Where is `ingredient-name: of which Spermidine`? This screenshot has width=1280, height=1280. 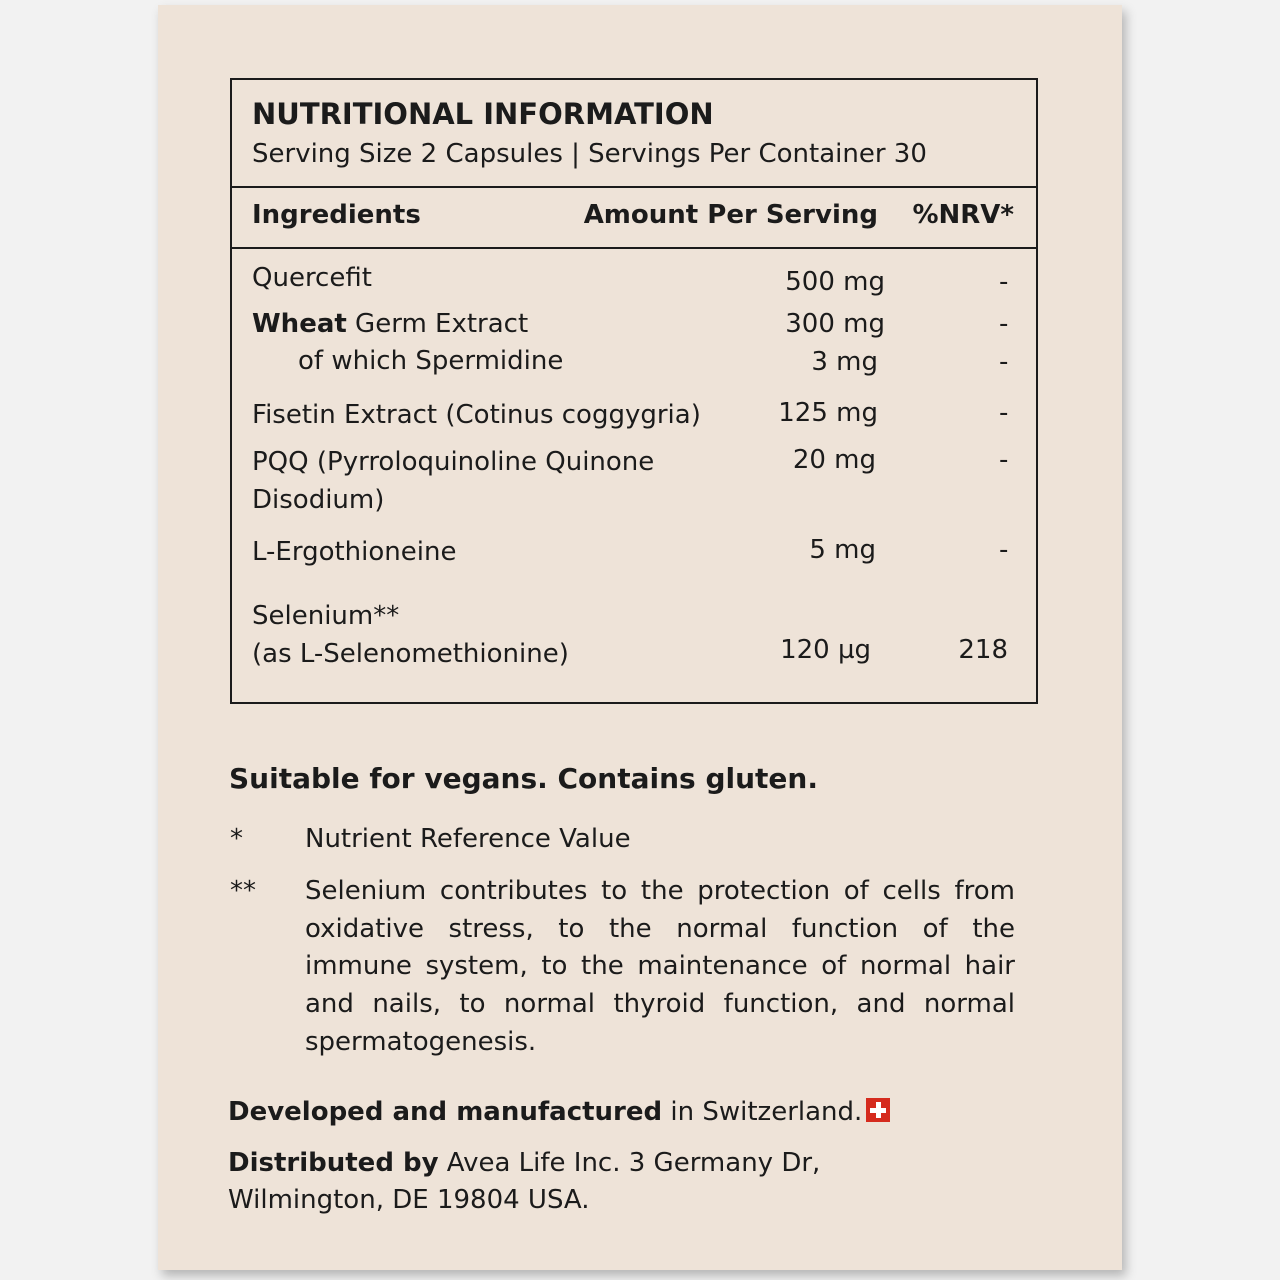
ingredient-name: of which Spermidine is located at coordinates (431, 361).